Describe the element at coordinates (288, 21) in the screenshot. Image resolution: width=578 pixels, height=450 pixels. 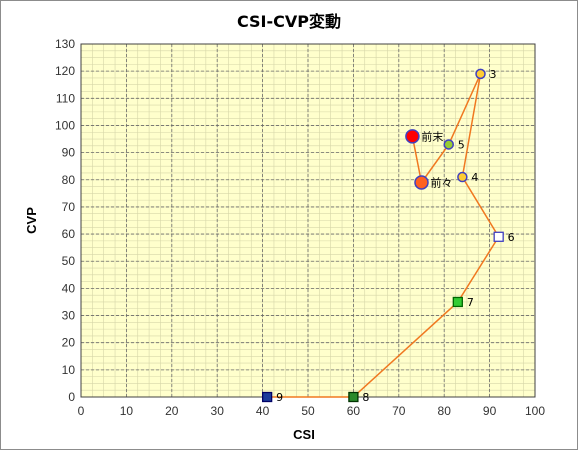
I see `chart-title: CSI-CVP変動` at that location.